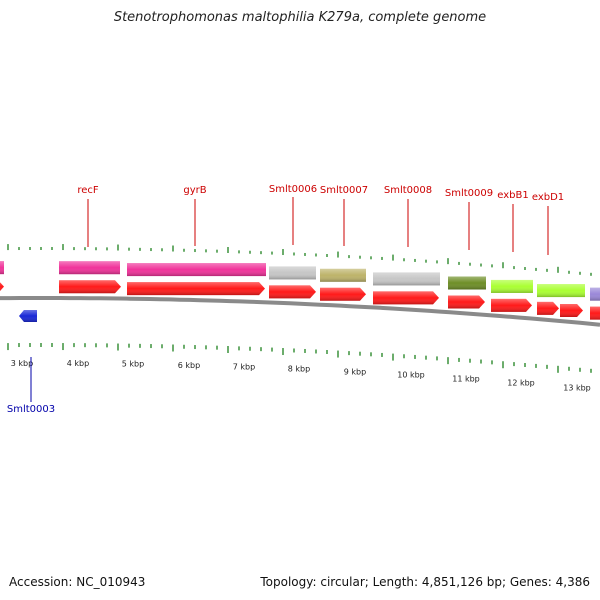 This screenshot has height=600, width=600. What do you see at coordinates (195, 215) in the screenshot?
I see `gene-label-gyrb: gyrB` at bounding box center [195, 215].